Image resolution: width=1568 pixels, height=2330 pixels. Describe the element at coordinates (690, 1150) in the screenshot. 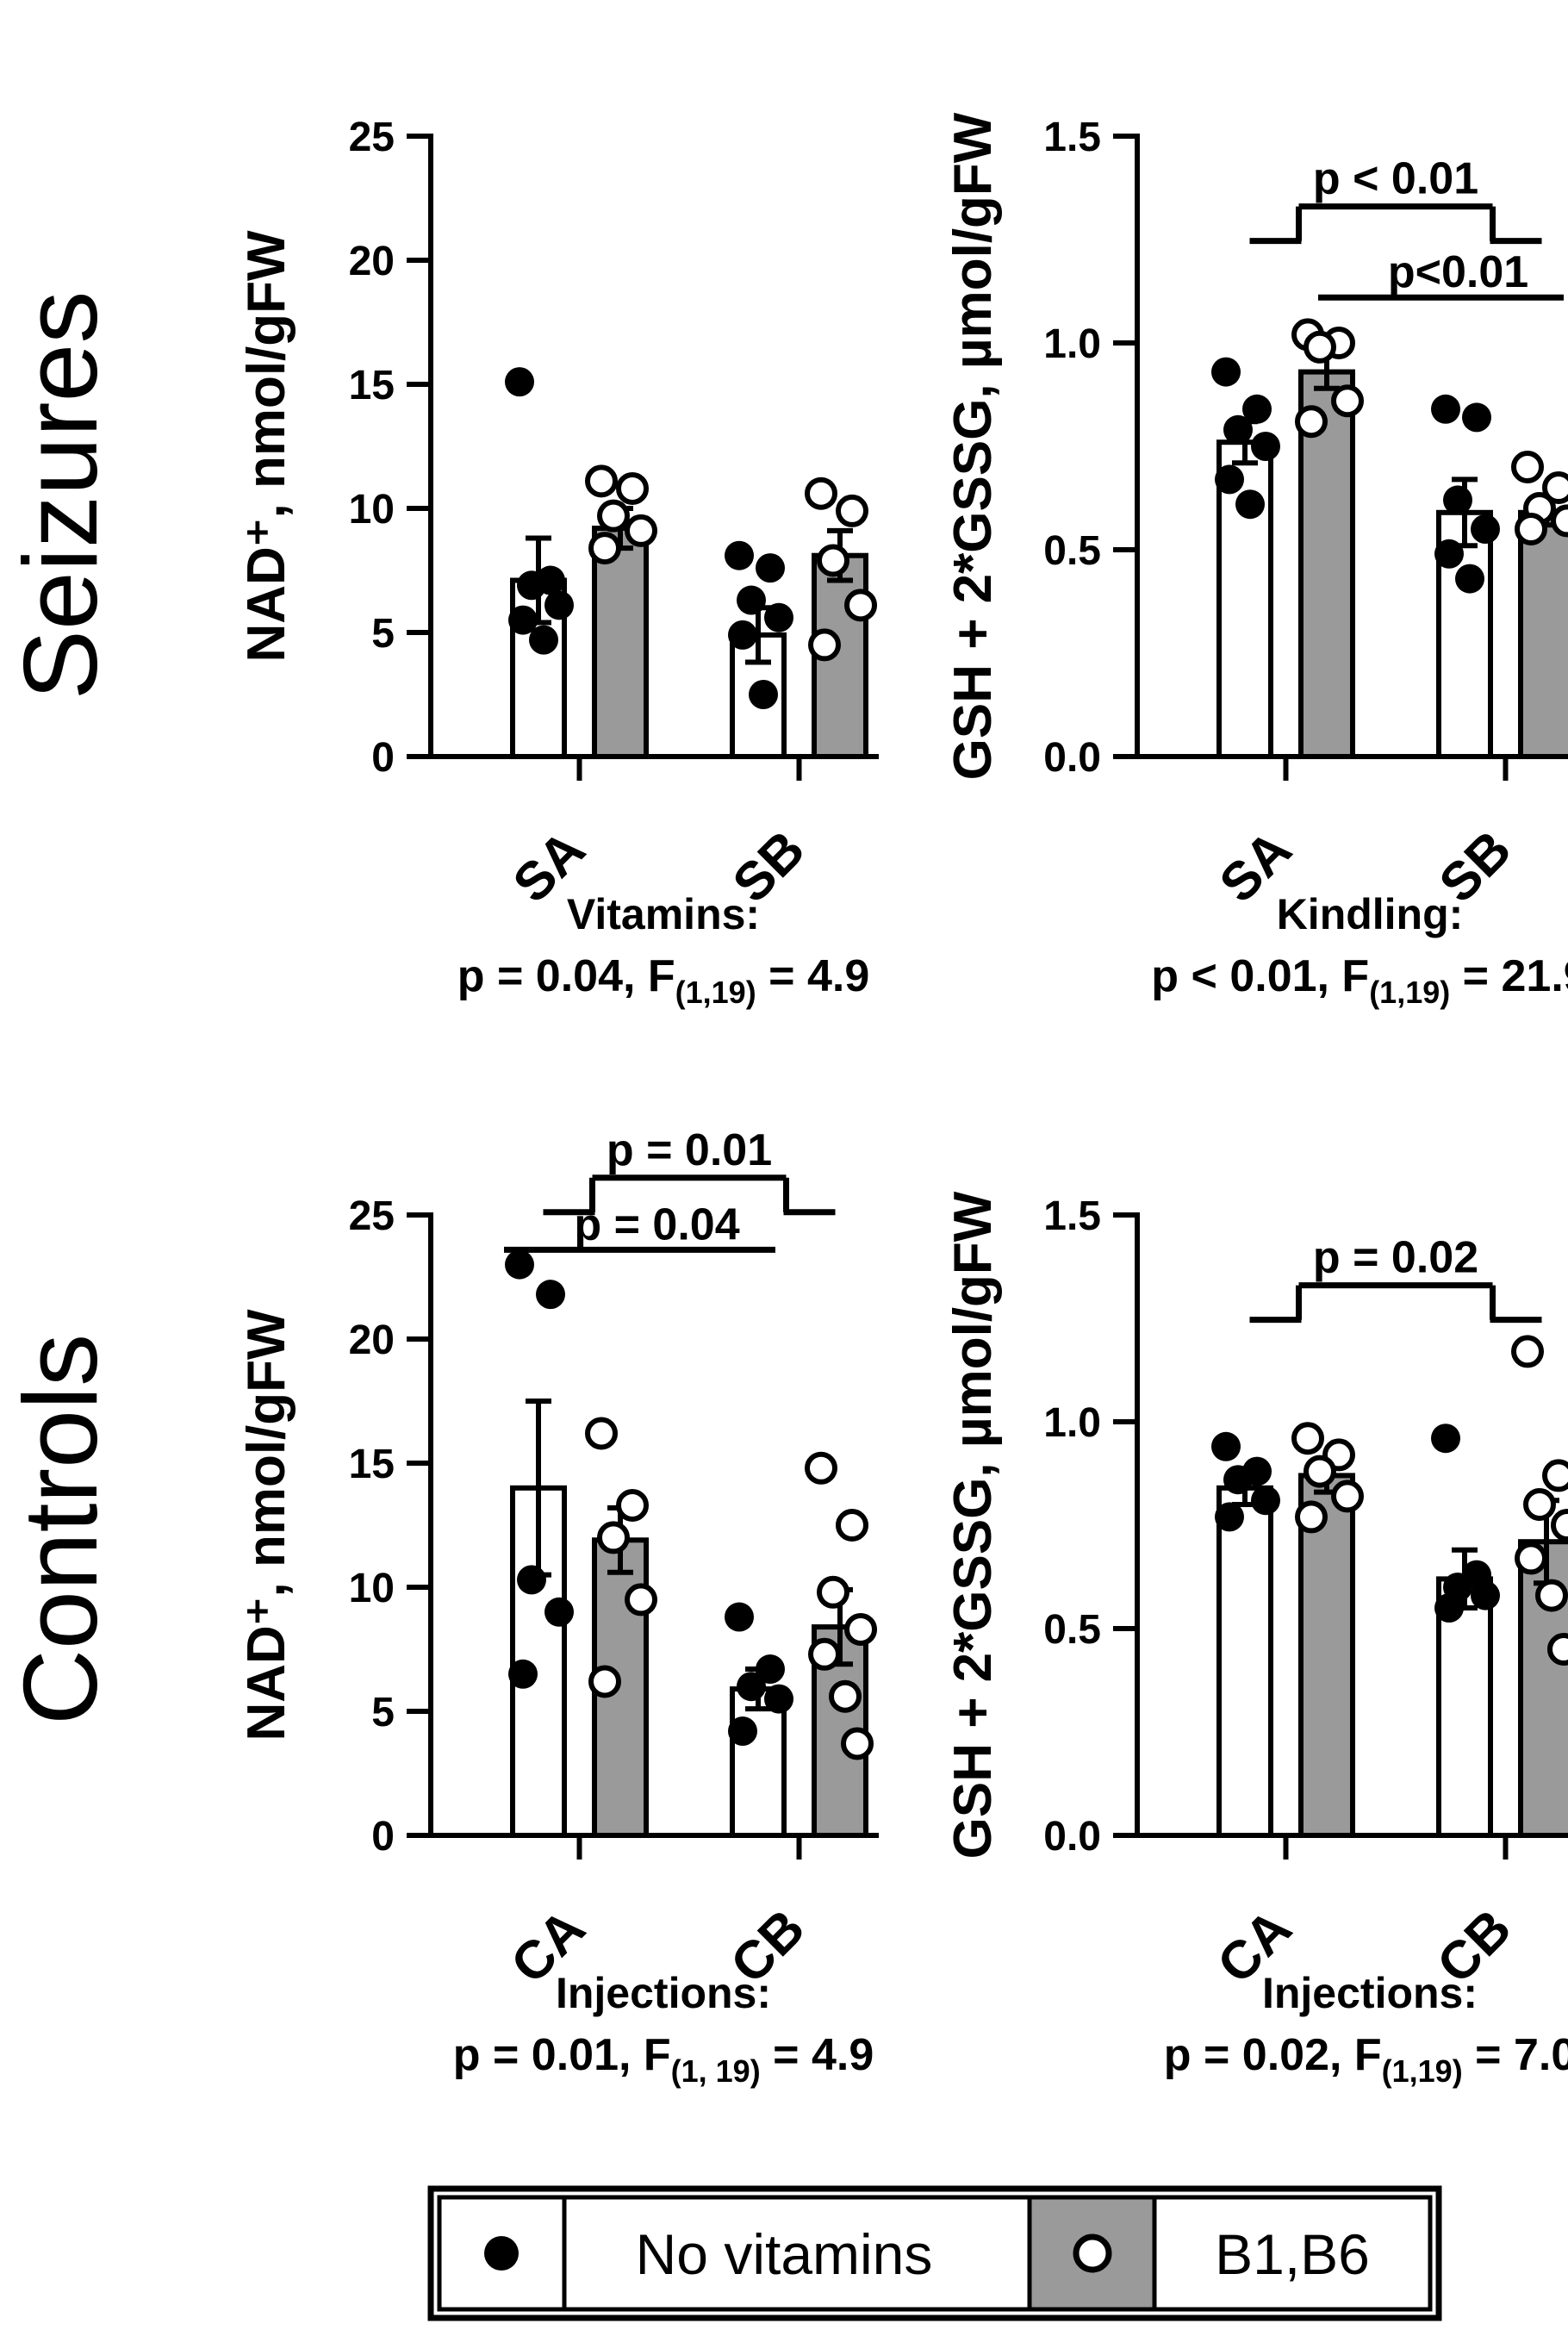

I see `sig-annotation-label: p = 0.01` at that location.